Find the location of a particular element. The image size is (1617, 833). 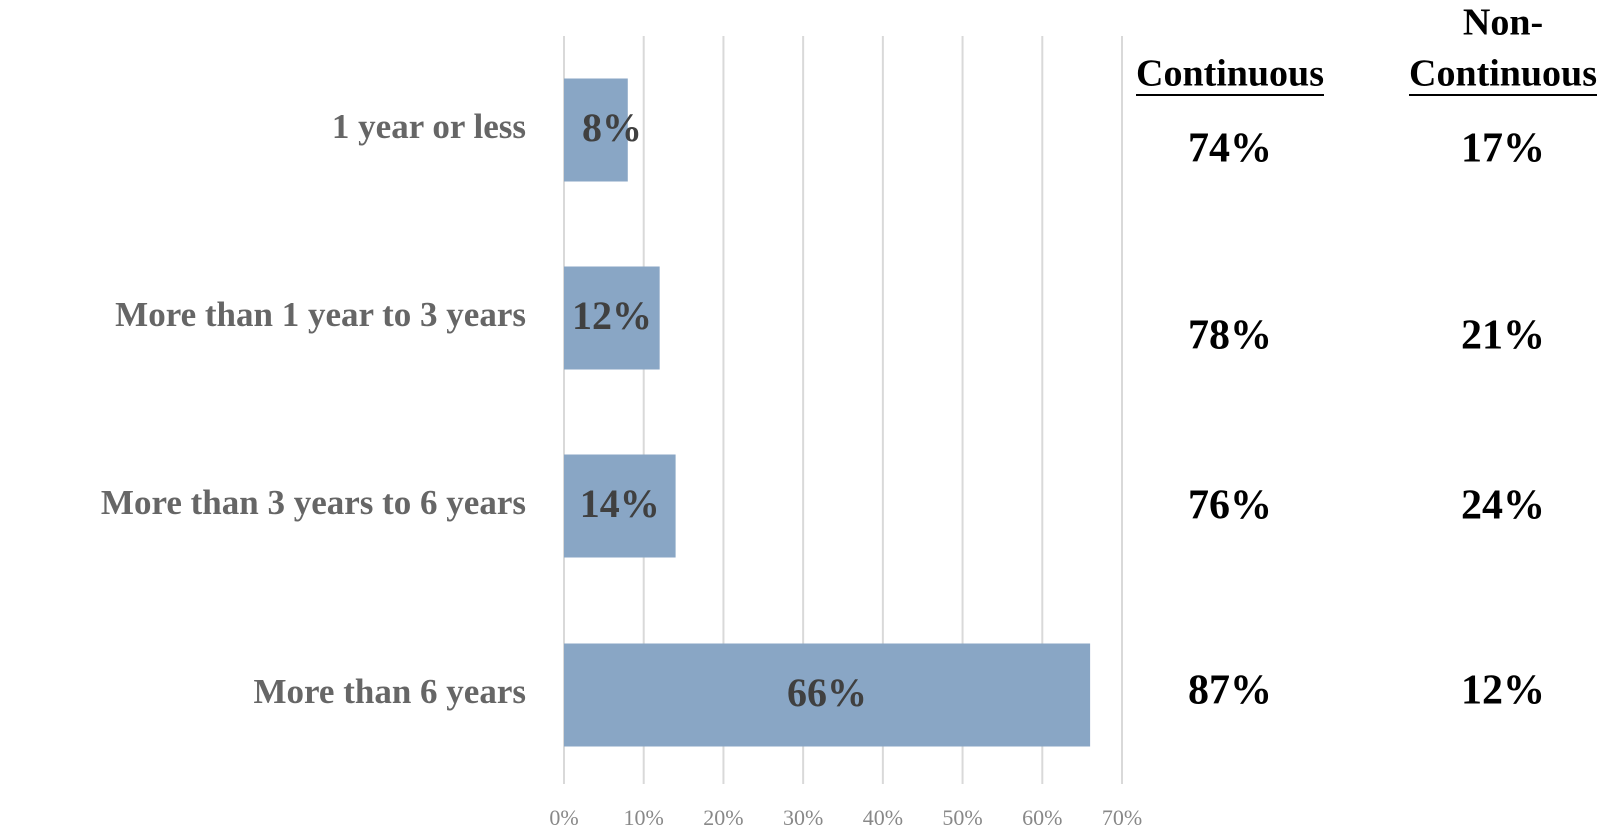

category-label: 1 year or less is located at coordinates (429, 126).